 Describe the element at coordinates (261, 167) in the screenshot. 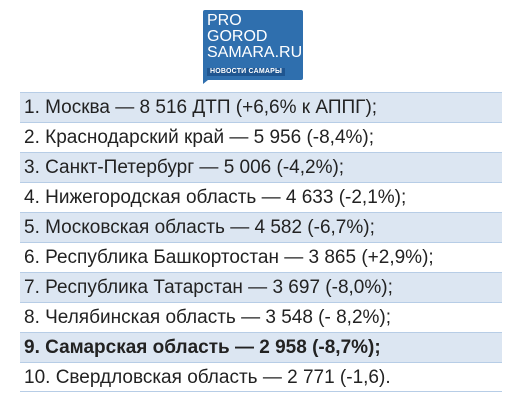

I see `list-item: 3. Санкт-Петербург — 5 006 (-4,2%);` at that location.